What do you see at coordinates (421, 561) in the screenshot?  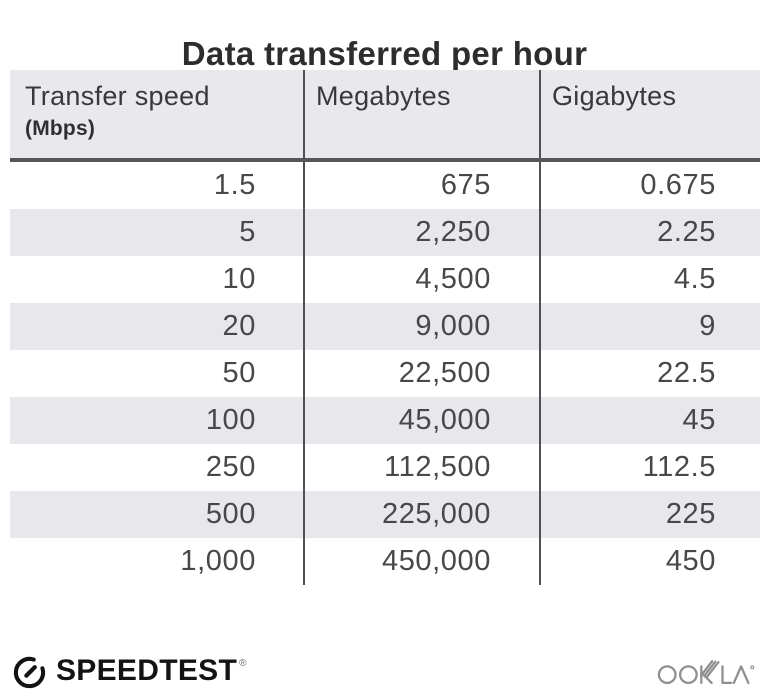 I see `table-cell: 450,000` at bounding box center [421, 561].